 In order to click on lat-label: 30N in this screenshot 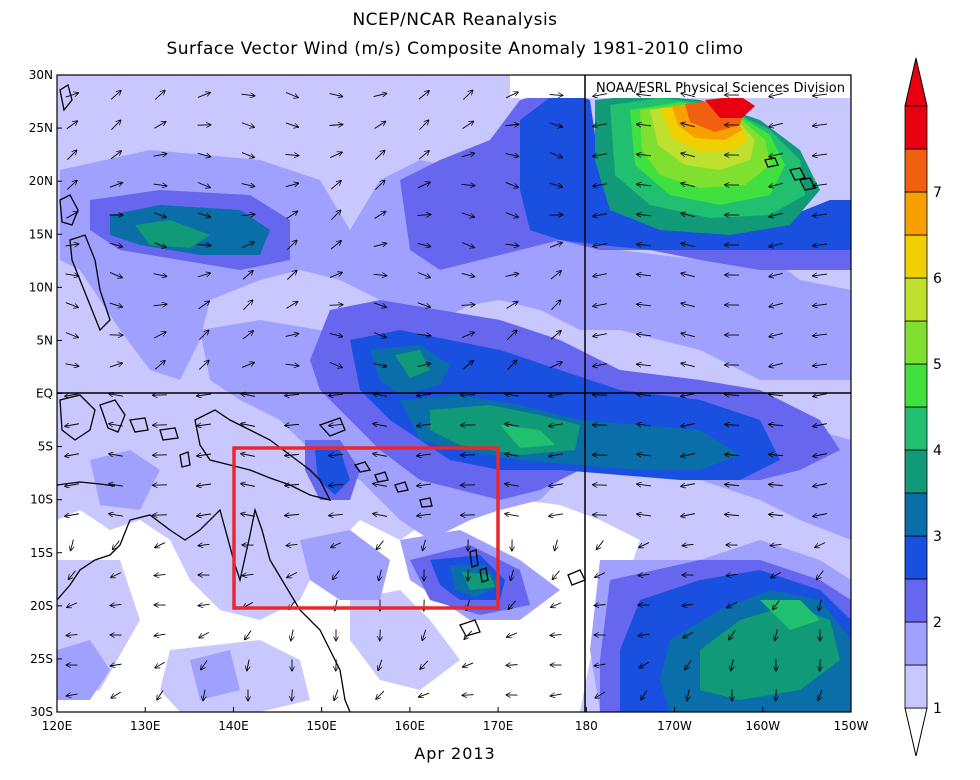, I will do `click(41, 75)`.